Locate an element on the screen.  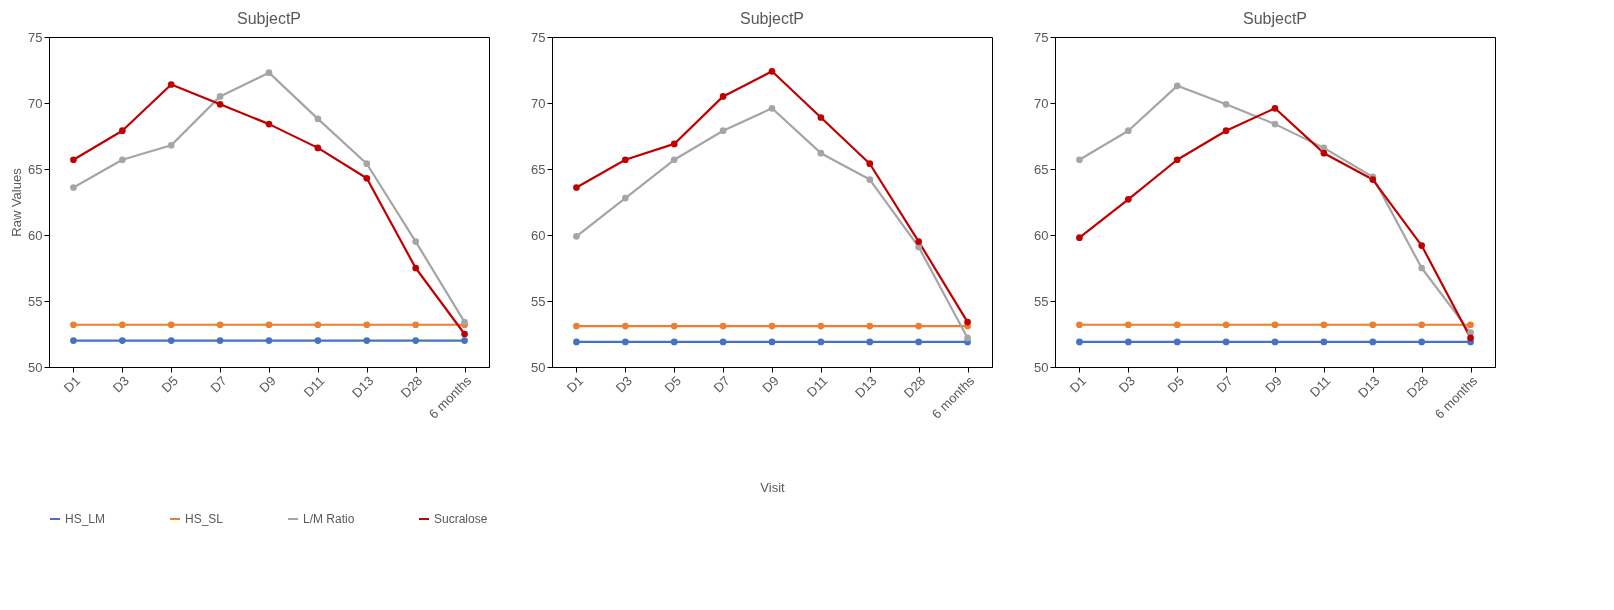
x-tick-label: D11 is located at coordinates (314, 386).